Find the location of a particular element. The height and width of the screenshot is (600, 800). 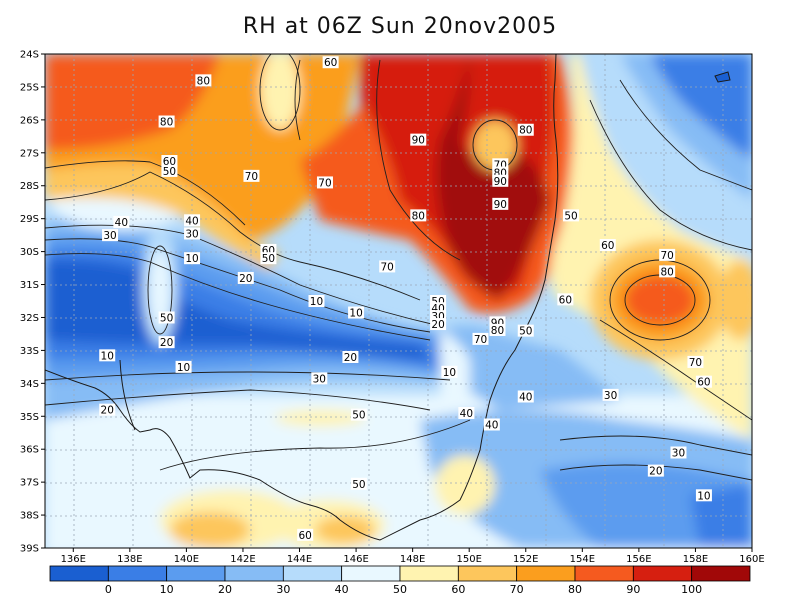

map-title: RH at 06Z Sun 20nov2005 is located at coordinates (400, 26).